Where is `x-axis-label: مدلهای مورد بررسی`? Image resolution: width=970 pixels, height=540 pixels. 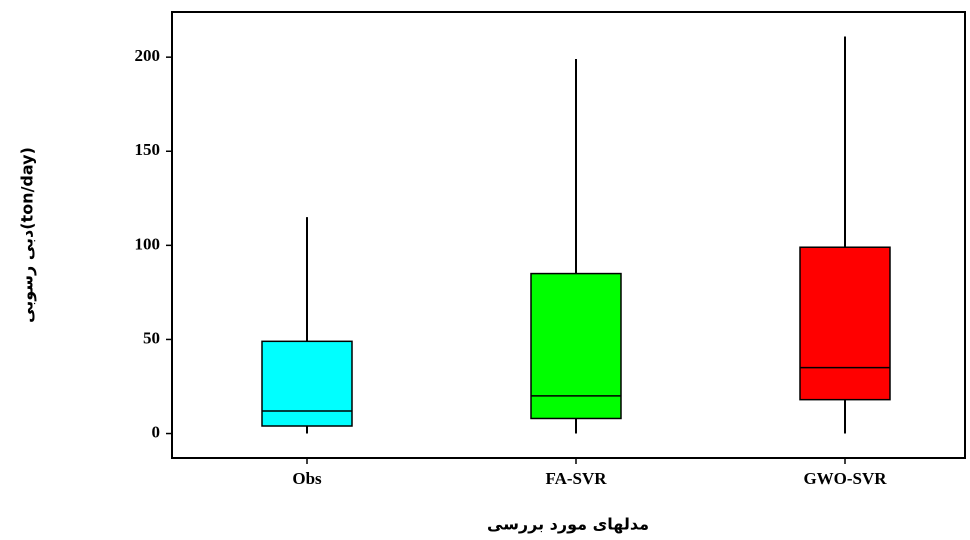 x-axis-label: مدلهای مورد بررسی is located at coordinates (568, 524).